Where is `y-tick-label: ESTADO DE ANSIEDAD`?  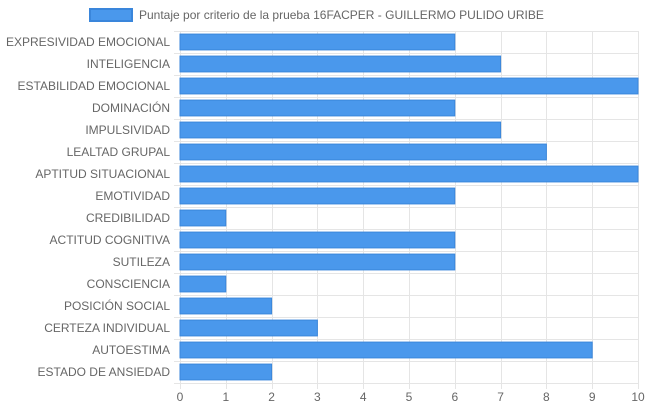
y-tick-label: ESTADO DE ANSIEDAD is located at coordinates (104, 372).